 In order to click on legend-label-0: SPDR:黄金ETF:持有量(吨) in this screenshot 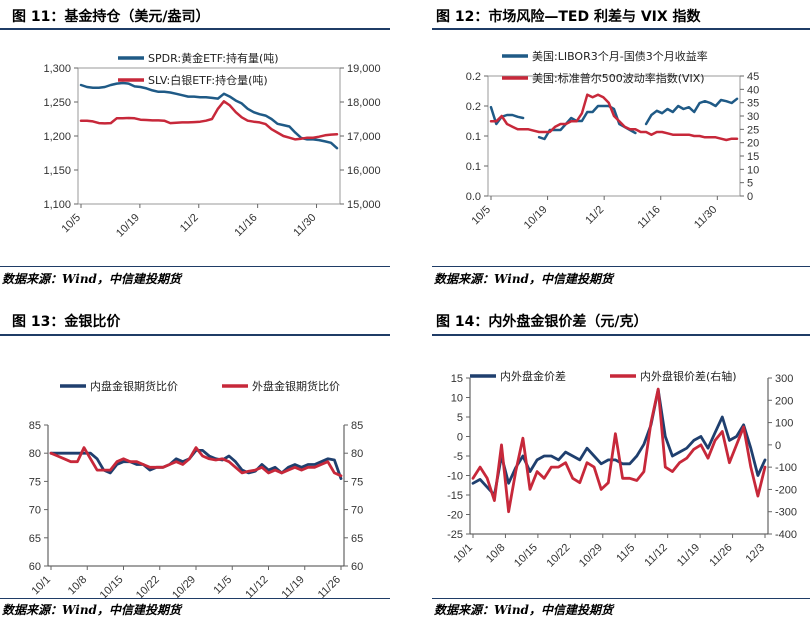, I will do `click(213, 58)`.